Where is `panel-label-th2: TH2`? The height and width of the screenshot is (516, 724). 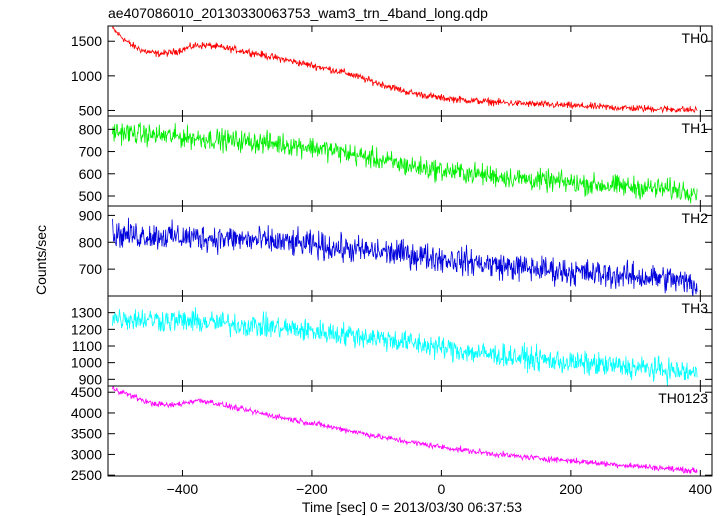
panel-label-th2: TH2 is located at coordinates (695, 218).